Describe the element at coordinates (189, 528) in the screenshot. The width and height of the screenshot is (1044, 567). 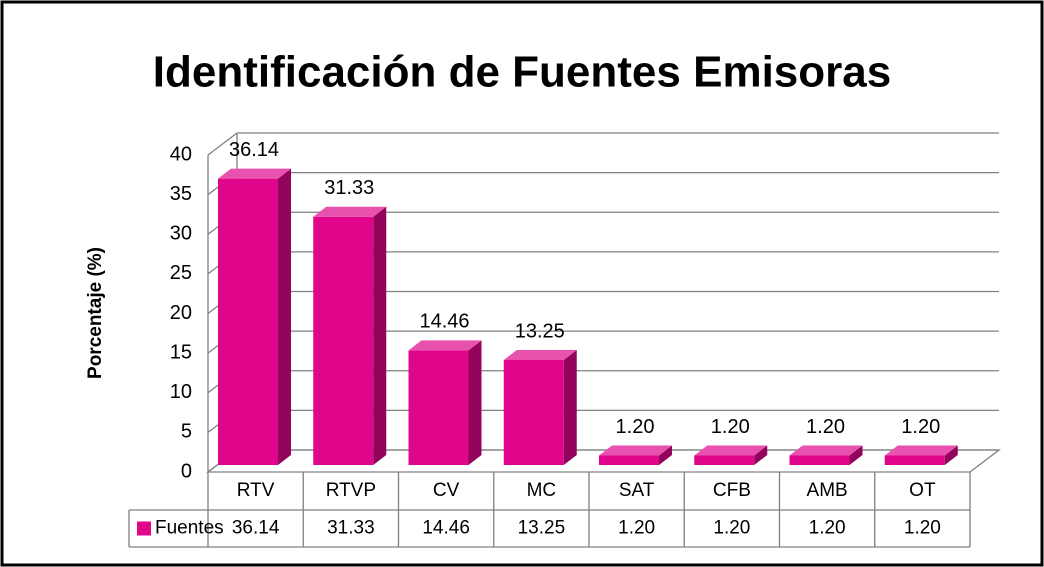
I see `legend-label: Fuentes` at that location.